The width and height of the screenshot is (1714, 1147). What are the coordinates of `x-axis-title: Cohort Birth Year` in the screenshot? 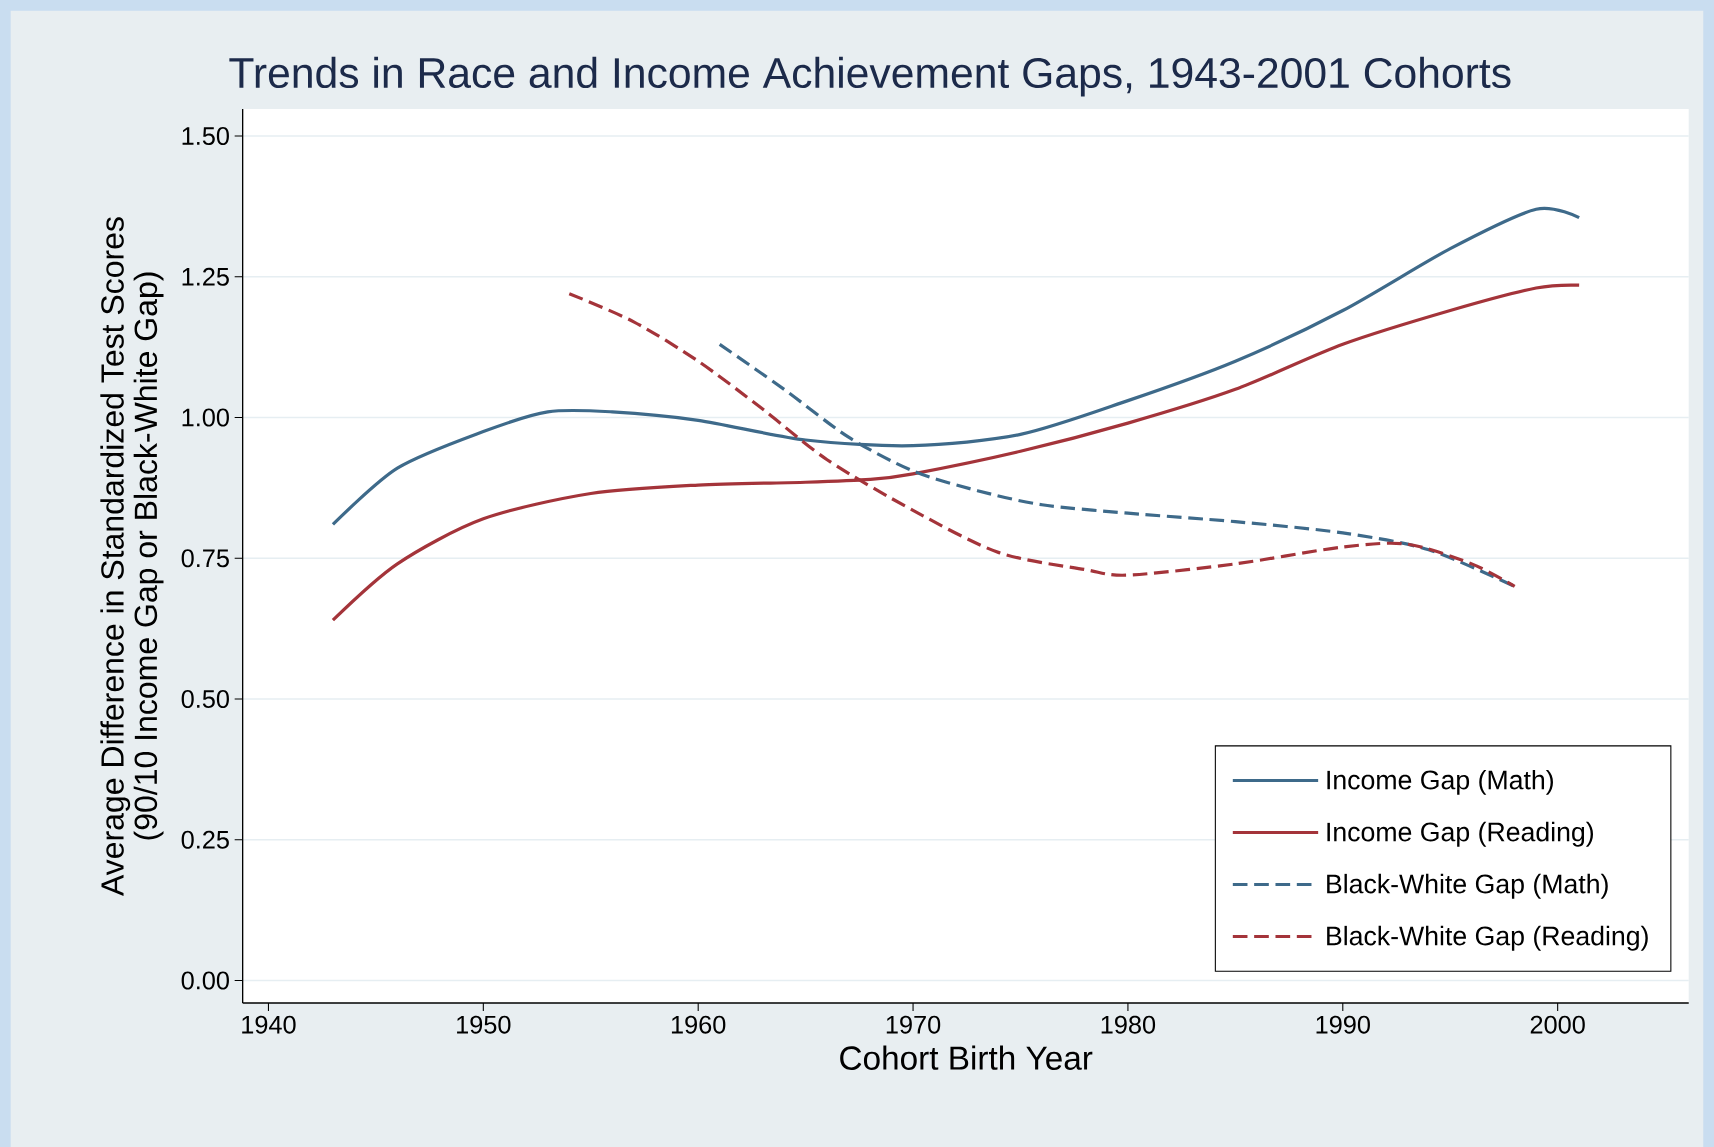 It's located at (966, 1057).